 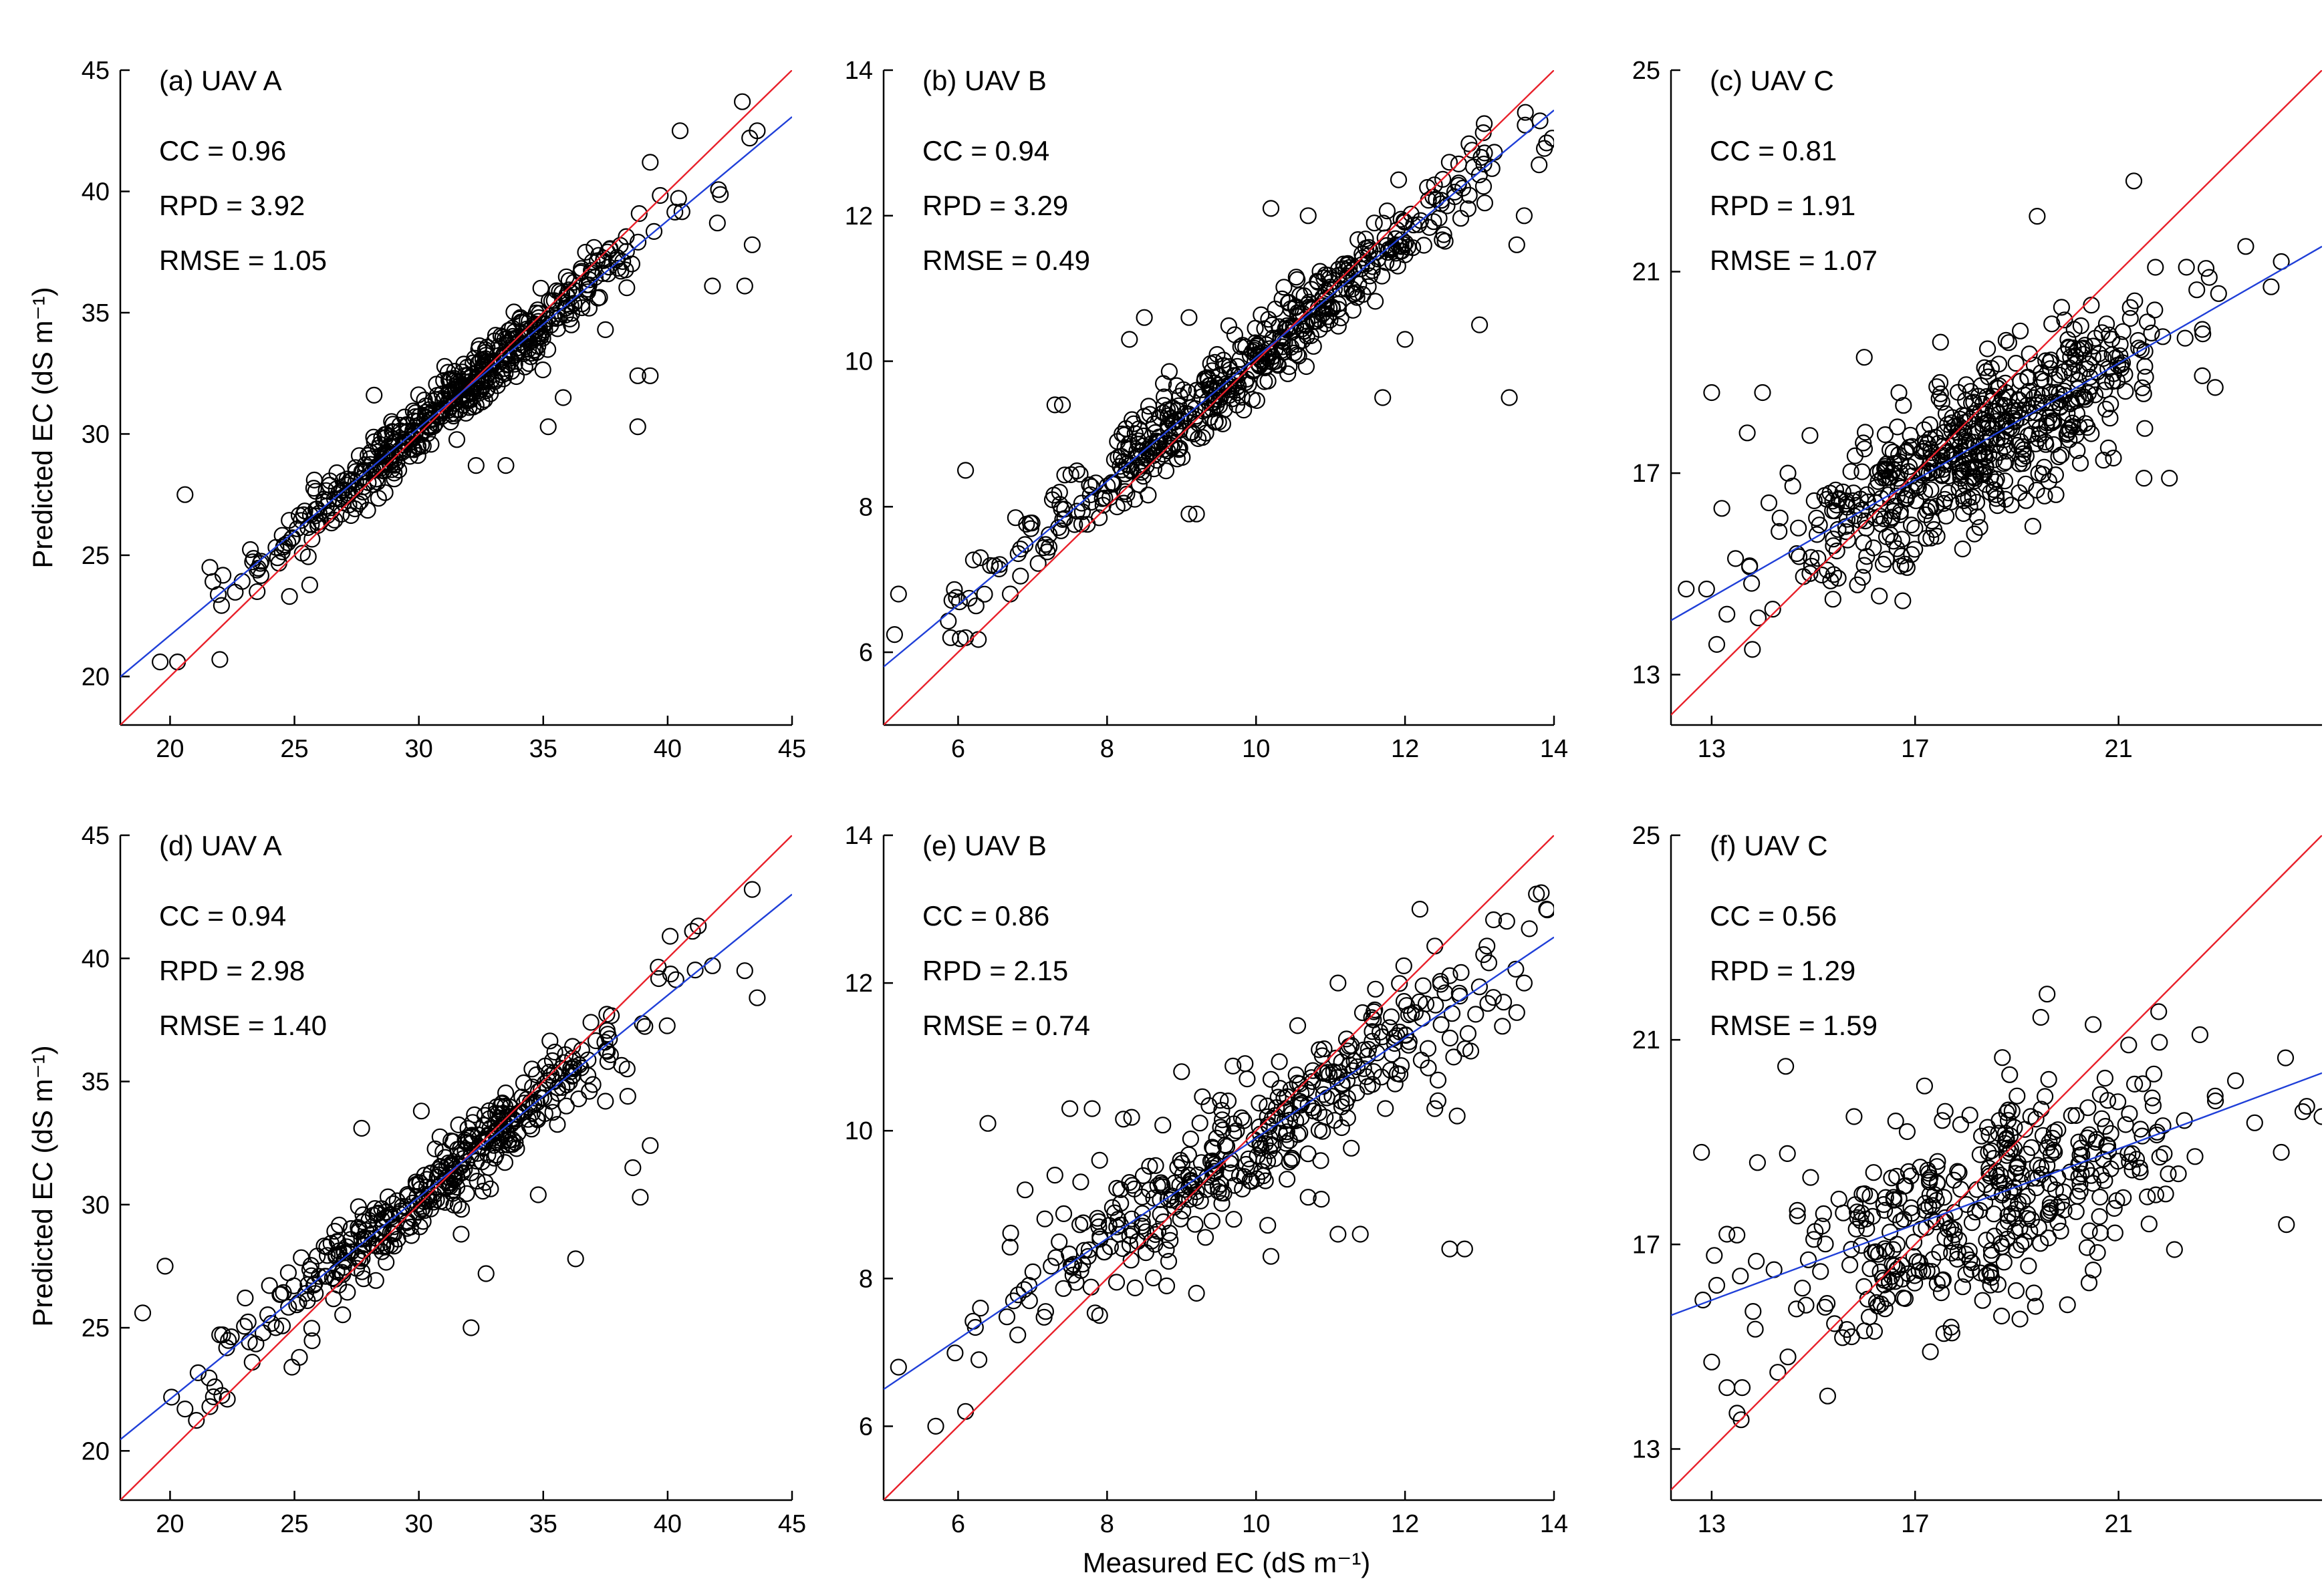 I want to click on stat-rmse: RMSE = 1.07, so click(x=1794, y=260).